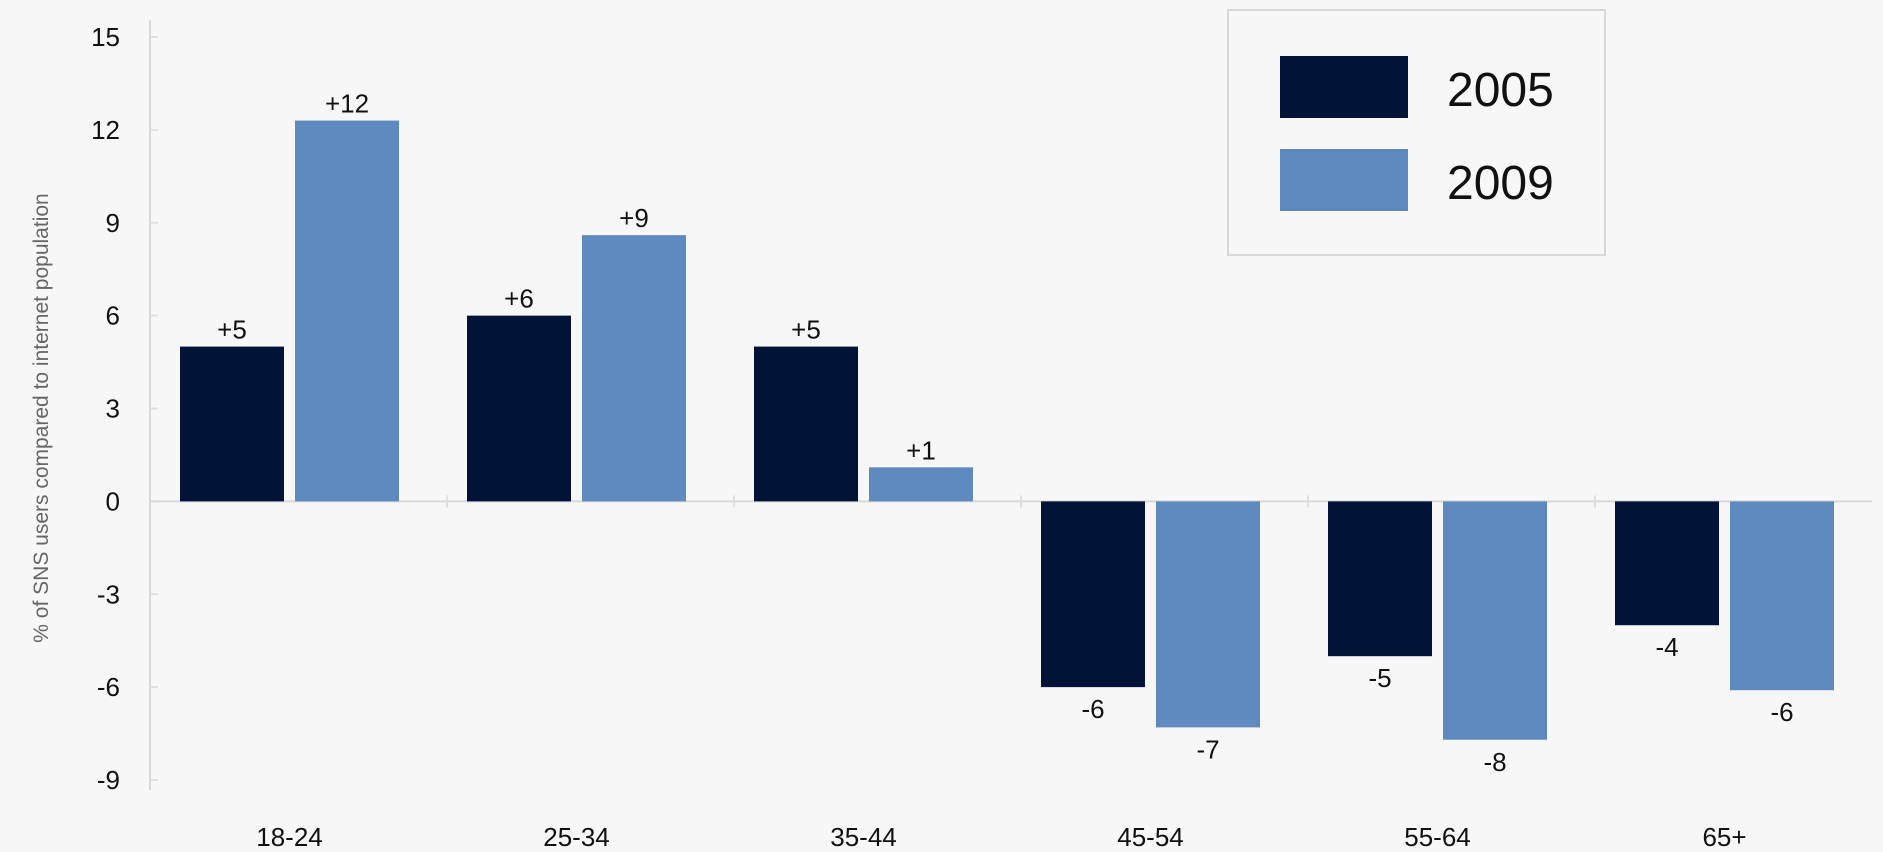 The width and height of the screenshot is (1883, 852). What do you see at coordinates (347, 104) in the screenshot?
I see `data-label-2009-18-24: +12` at bounding box center [347, 104].